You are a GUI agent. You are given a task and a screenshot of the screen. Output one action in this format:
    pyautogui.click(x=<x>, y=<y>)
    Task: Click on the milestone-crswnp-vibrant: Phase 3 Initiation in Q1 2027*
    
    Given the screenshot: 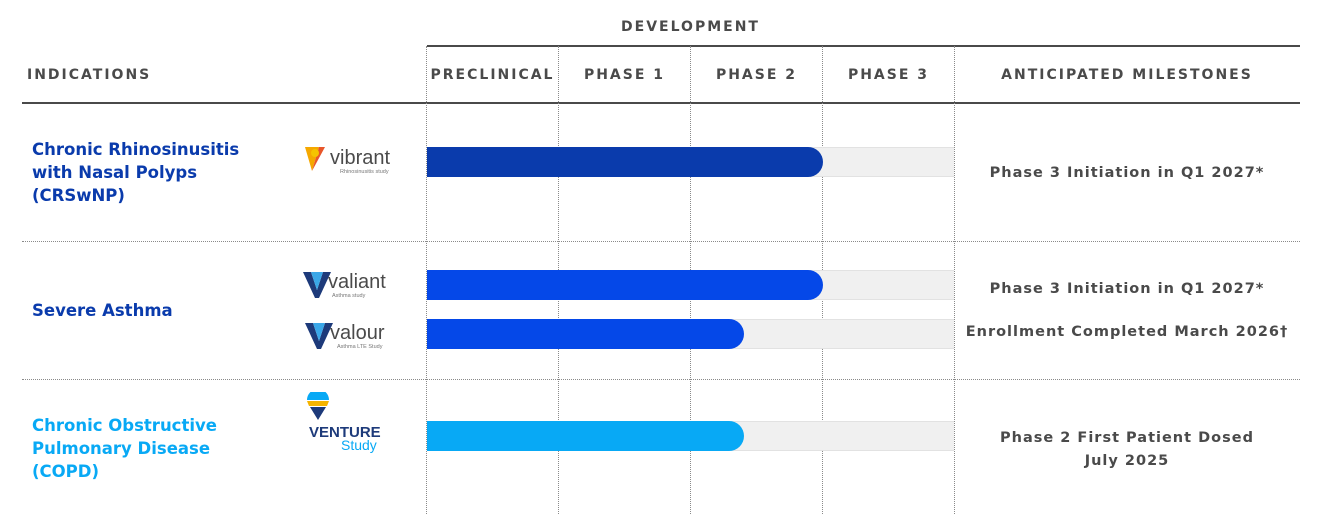 What is the action you would take?
    pyautogui.click(x=1127, y=173)
    